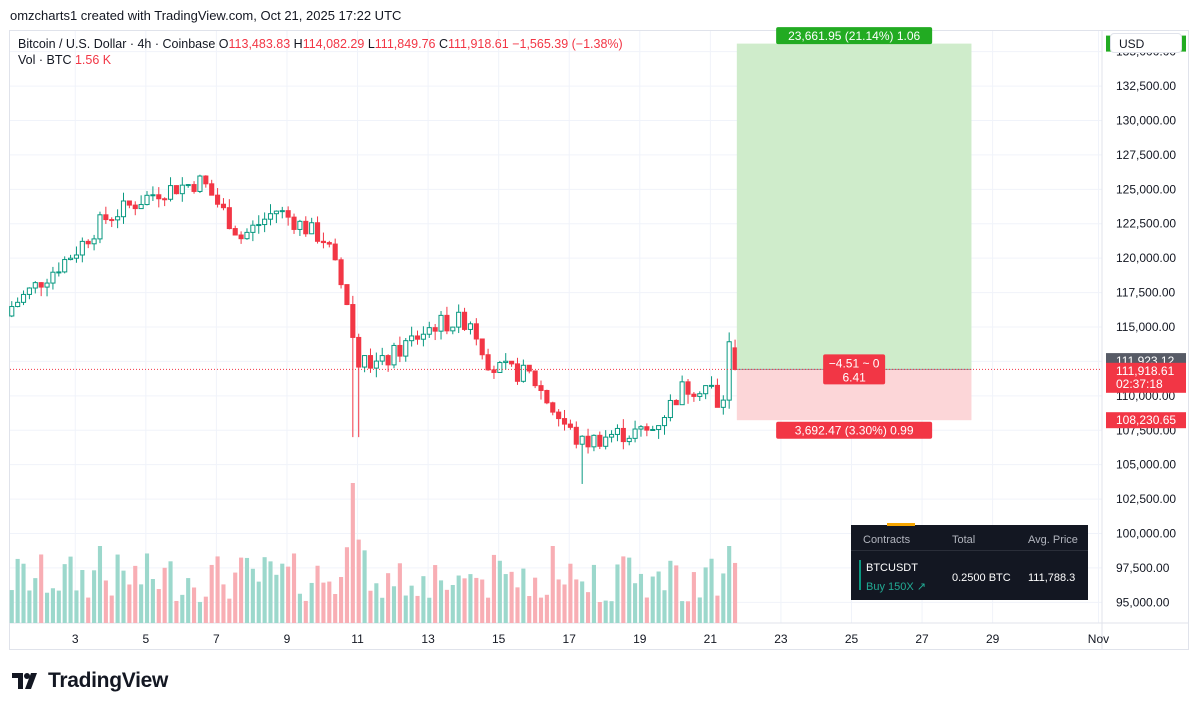 The width and height of the screenshot is (1200, 709). I want to click on time-tick-label: 5, so click(145, 639).